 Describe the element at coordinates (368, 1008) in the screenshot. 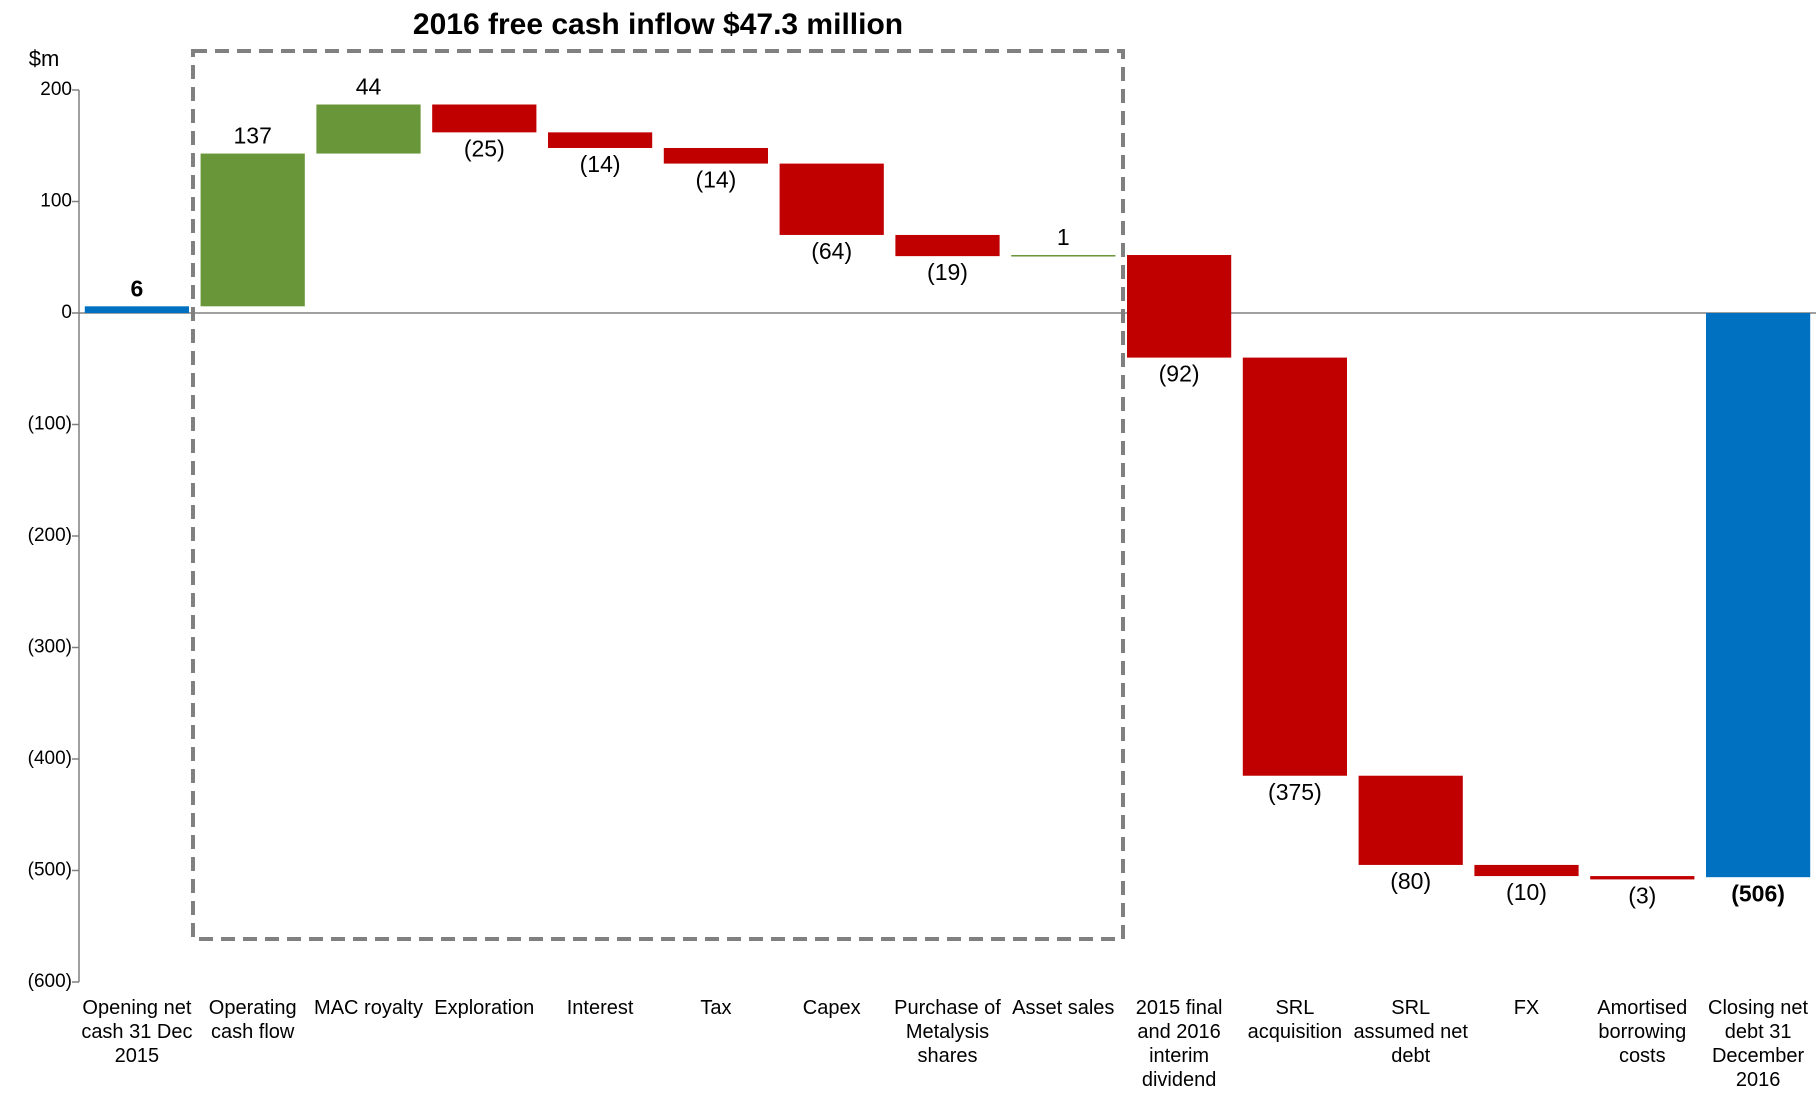

I see `x-tick-label: MAC royalty` at that location.